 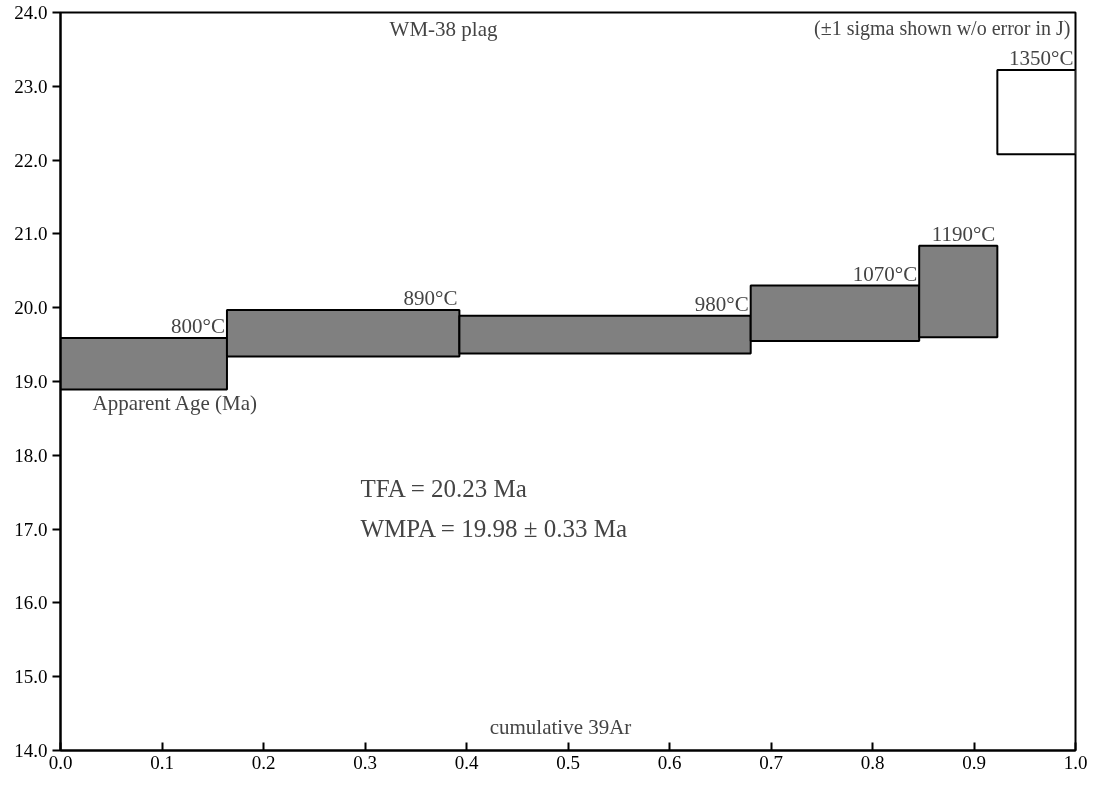 What do you see at coordinates (974, 762) in the screenshot?
I see `x-tick-label: 0.9` at bounding box center [974, 762].